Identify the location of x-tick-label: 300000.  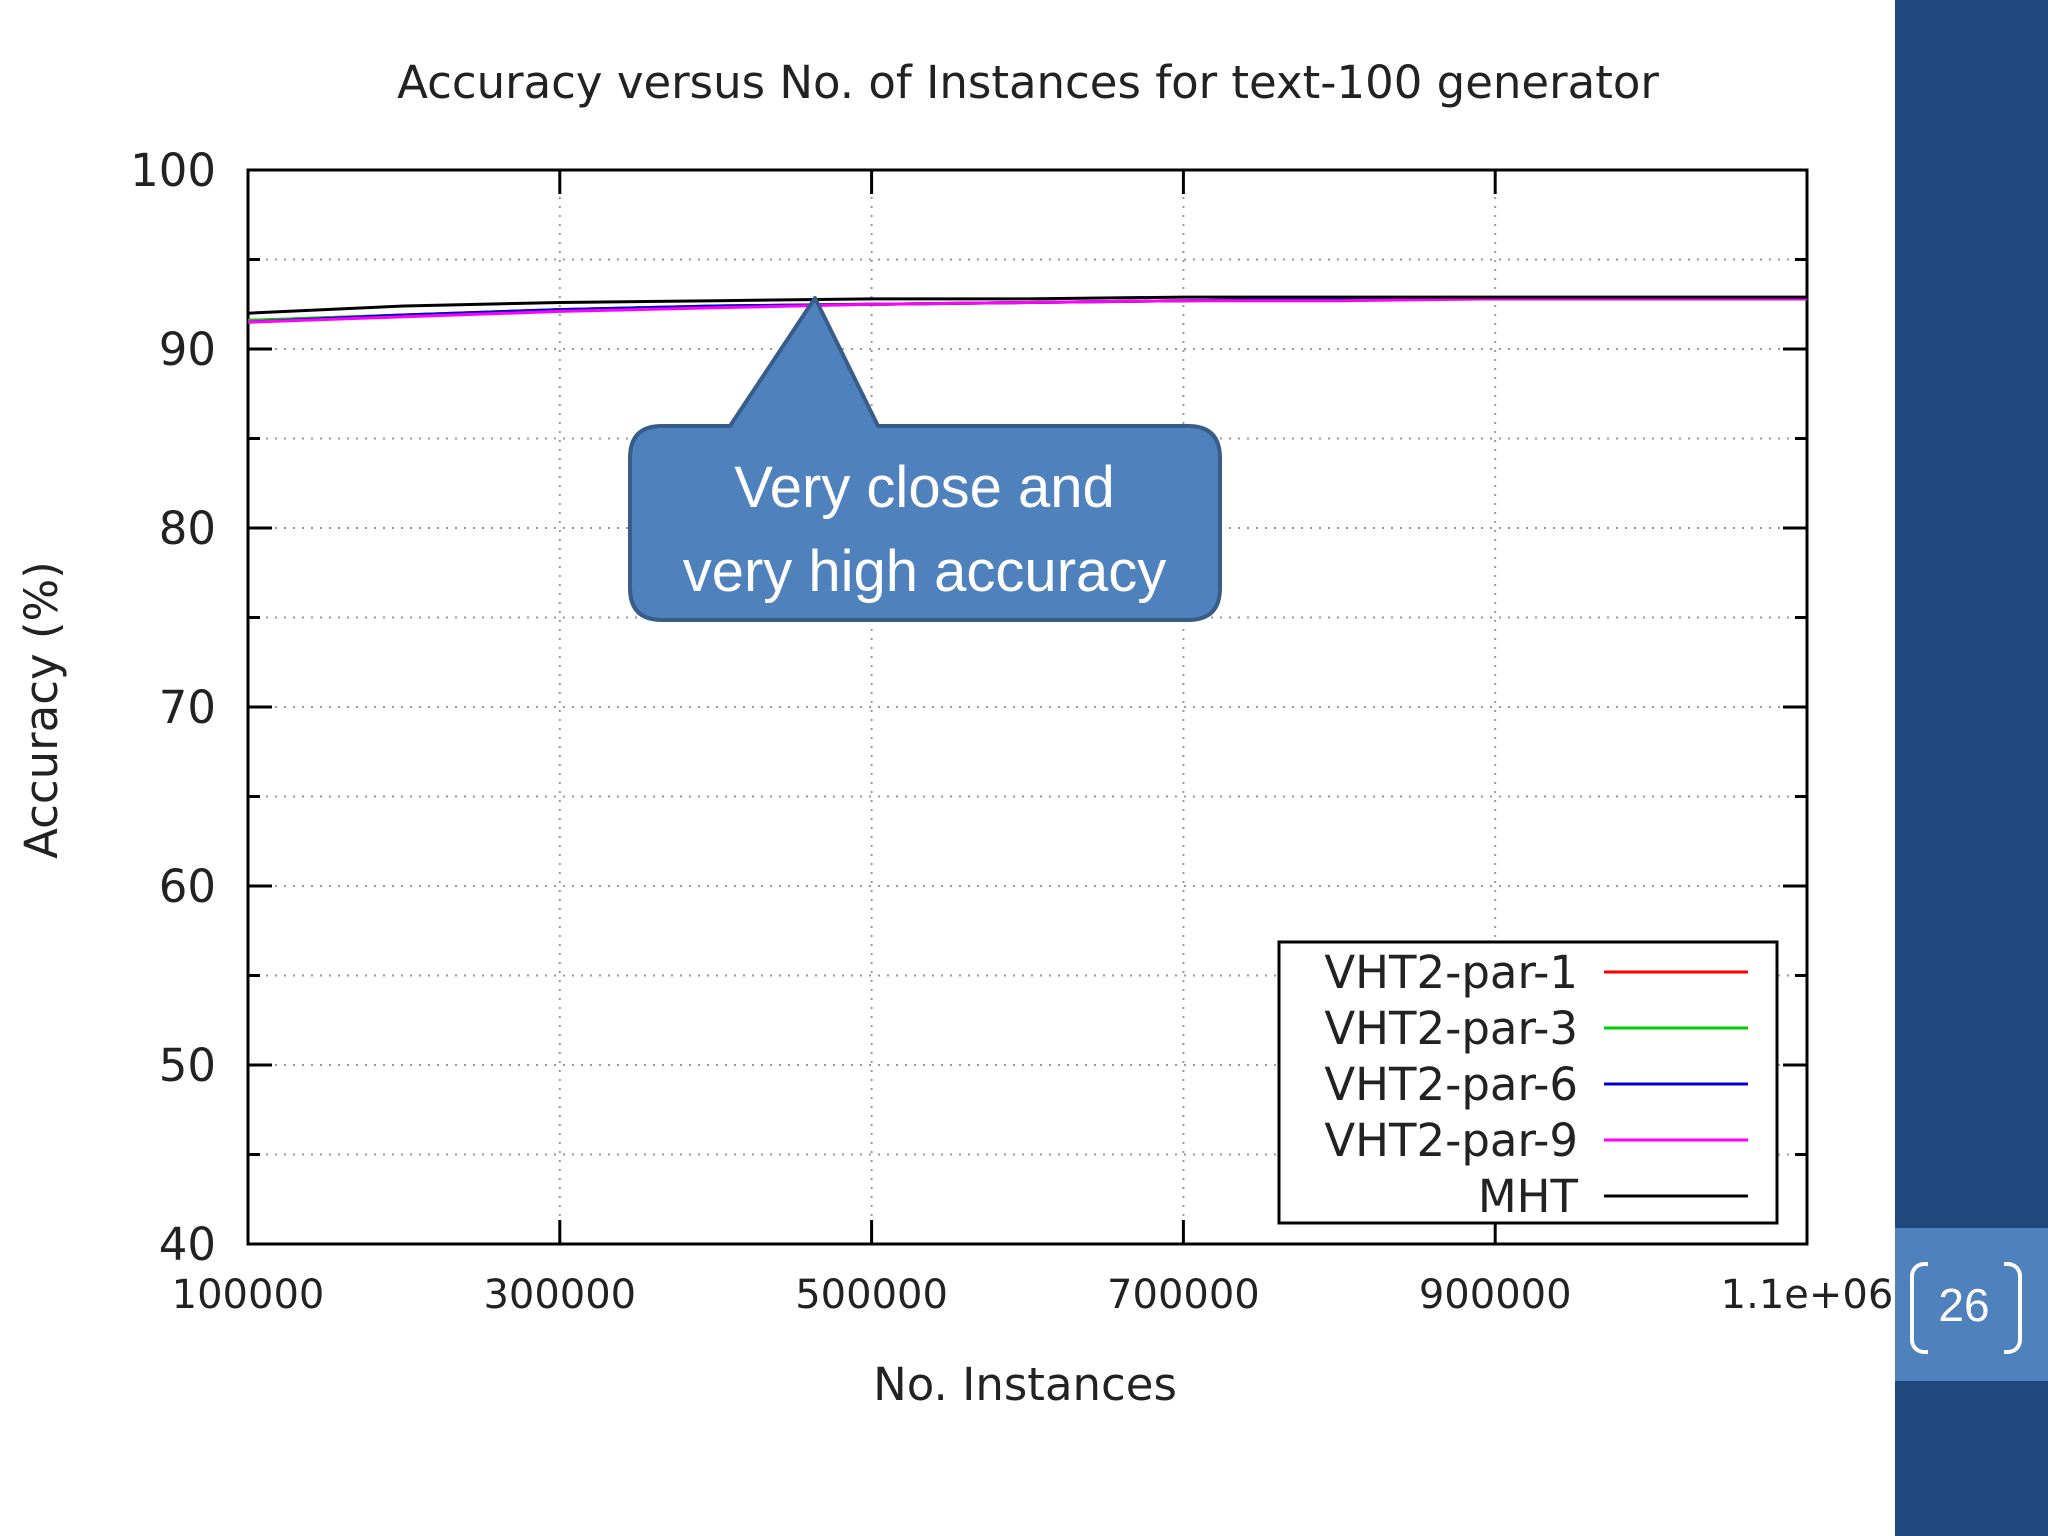
(559, 1295).